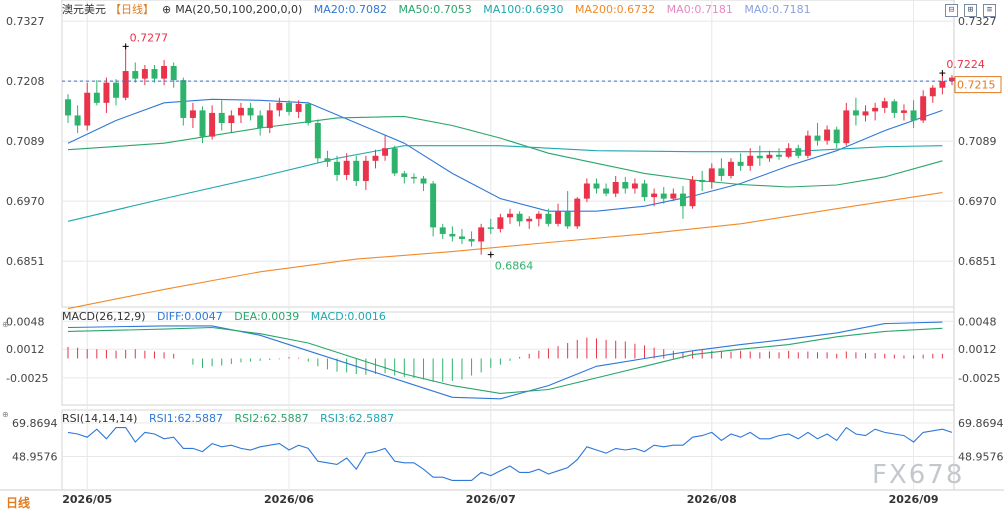  I want to click on date-tick-label: 2026/07, so click(491, 499).